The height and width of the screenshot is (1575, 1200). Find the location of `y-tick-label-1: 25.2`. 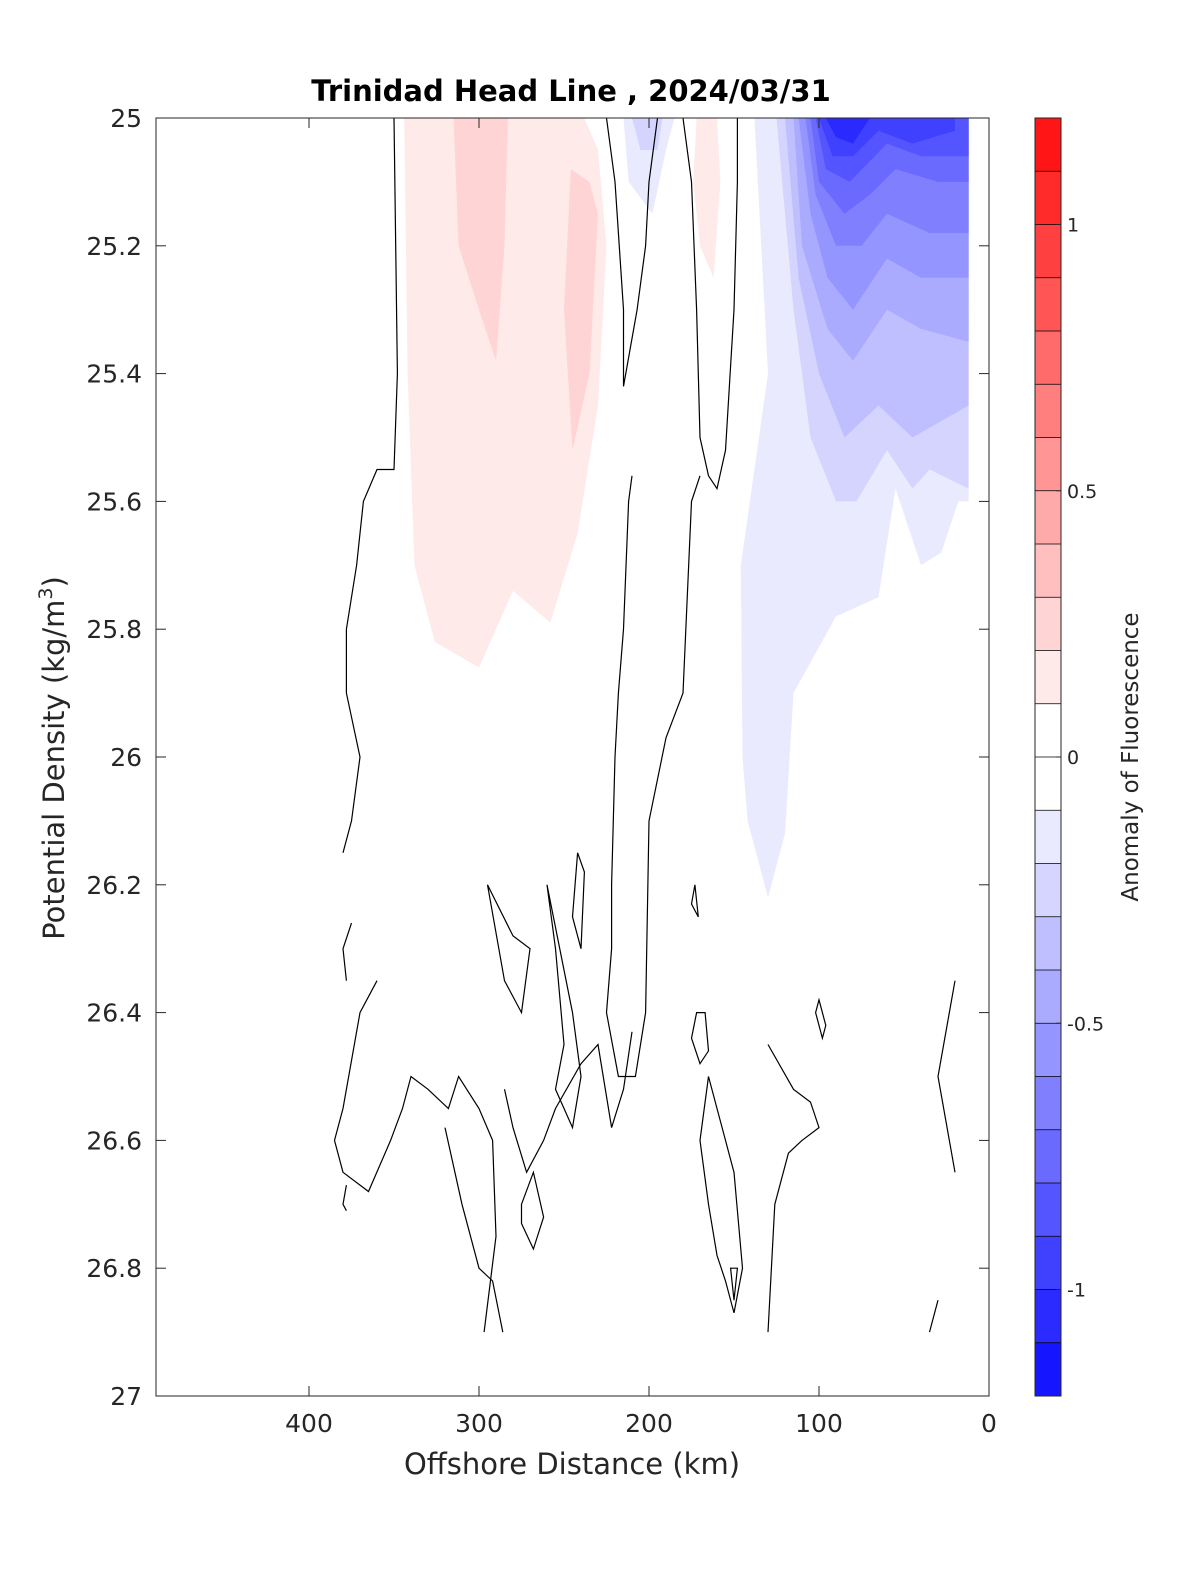

y-tick-label-1: 25.2 is located at coordinates (114, 246).